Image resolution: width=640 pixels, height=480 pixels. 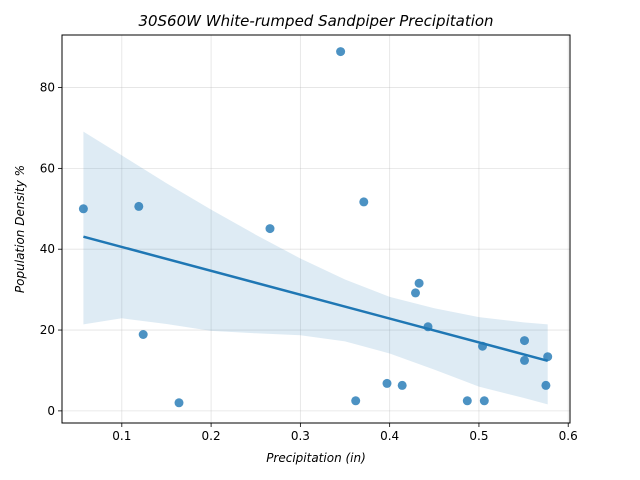 I want to click on y-tick-label: 20, so click(x=47, y=330).